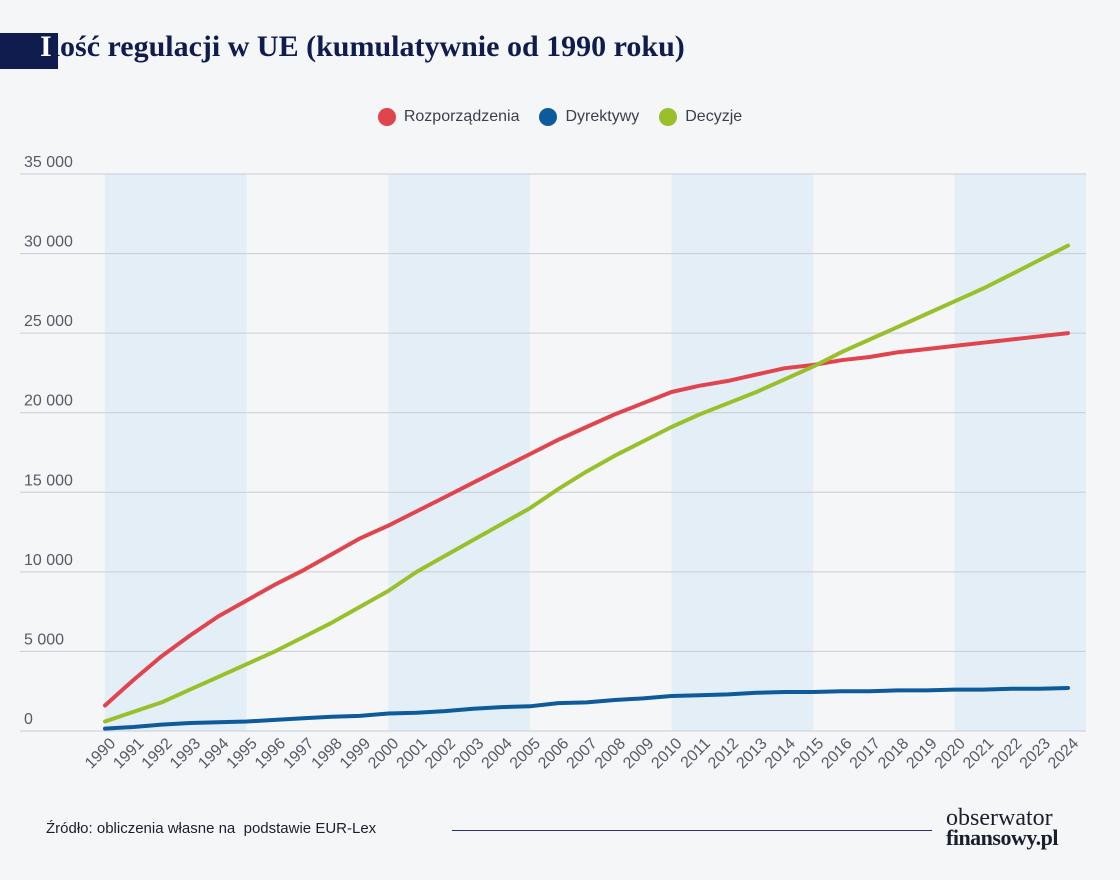 This screenshot has width=1120, height=880. What do you see at coordinates (242, 753) in the screenshot?
I see `x-tick-label-1995: 1995` at bounding box center [242, 753].